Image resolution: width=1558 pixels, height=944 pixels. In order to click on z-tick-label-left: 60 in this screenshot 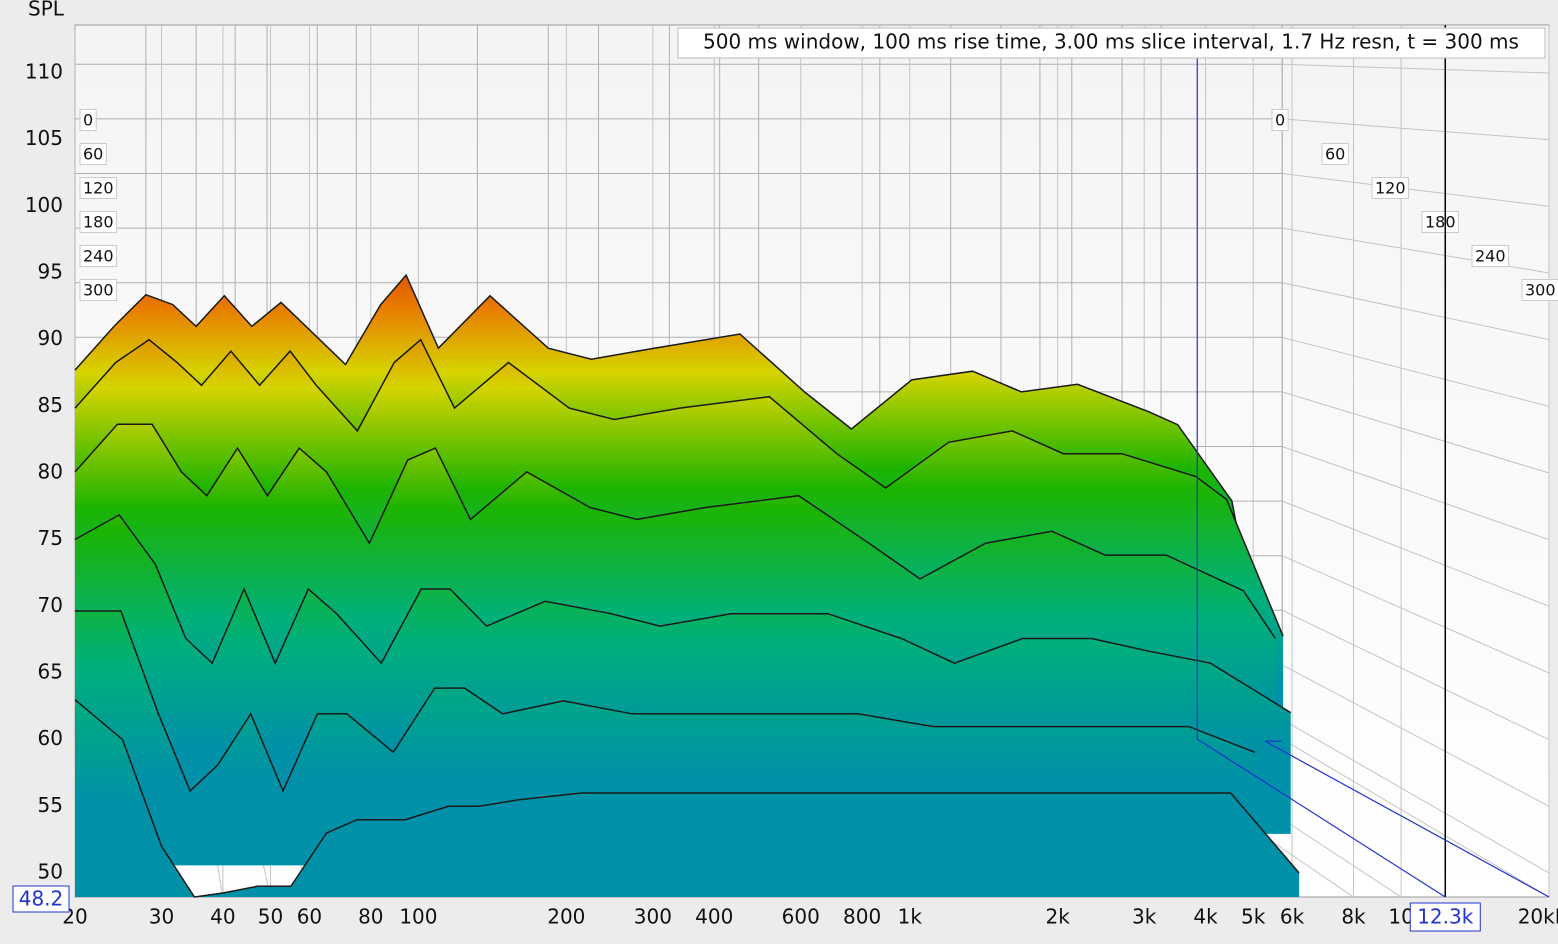, I will do `click(93, 154)`.